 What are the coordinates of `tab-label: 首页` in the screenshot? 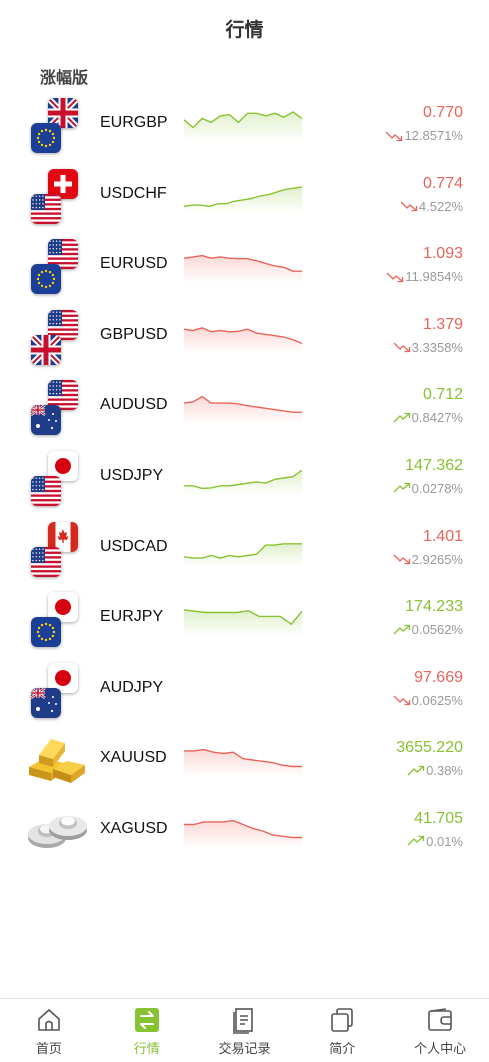 It's located at (48, 1049).